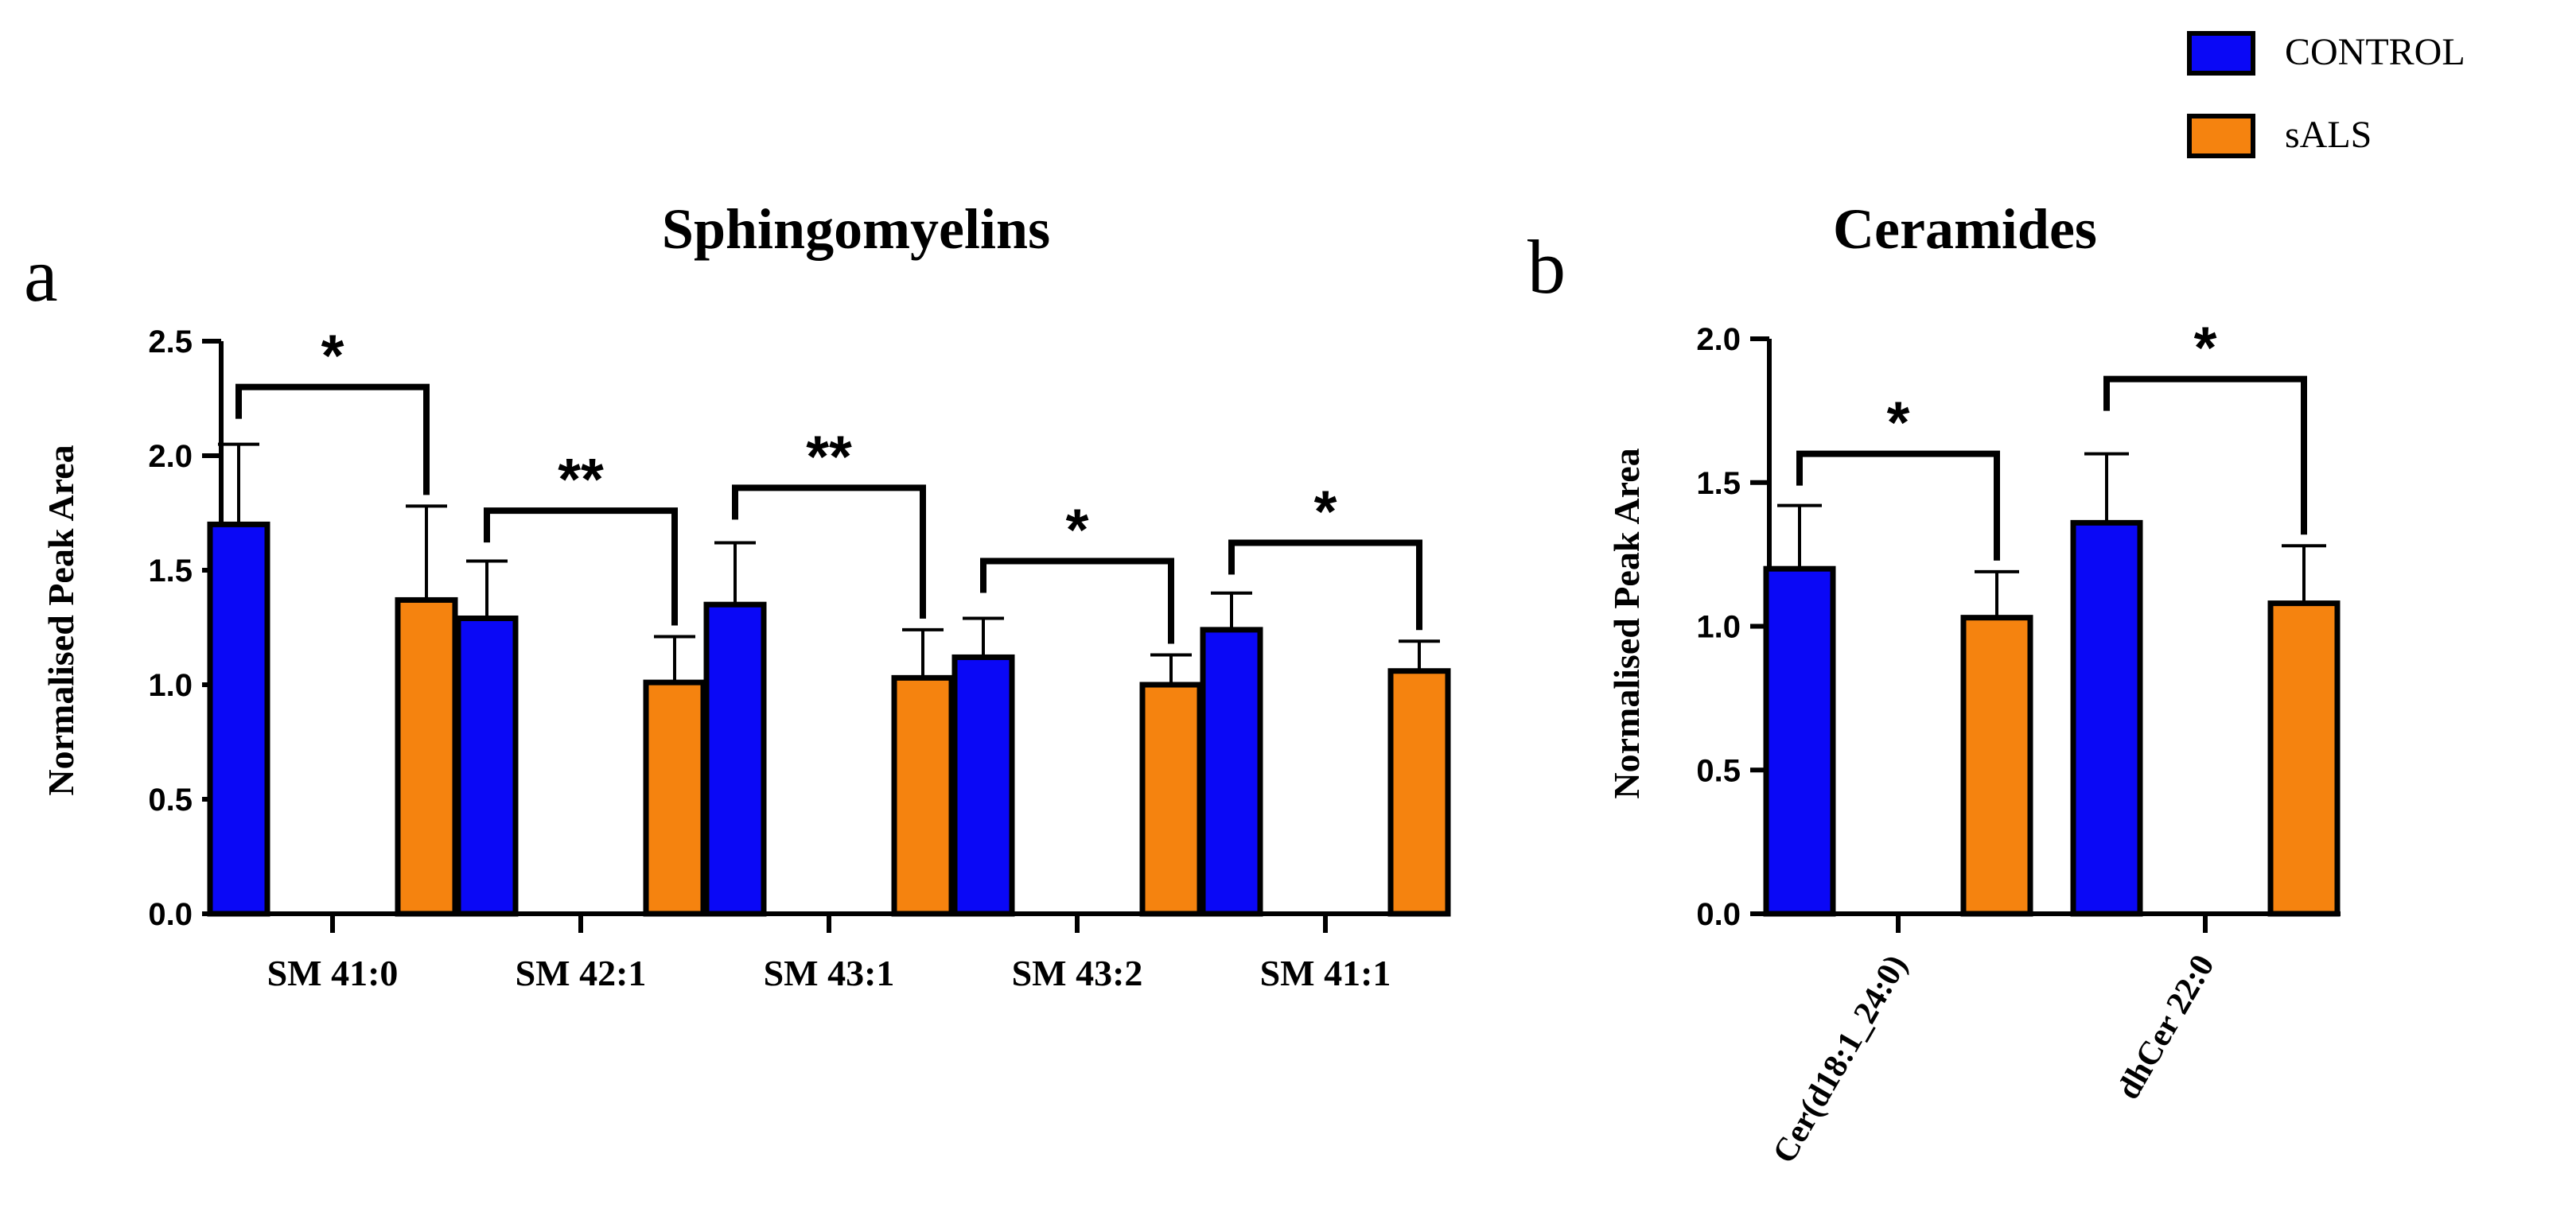  I want to click on panel-a-letter: a, so click(41, 274).